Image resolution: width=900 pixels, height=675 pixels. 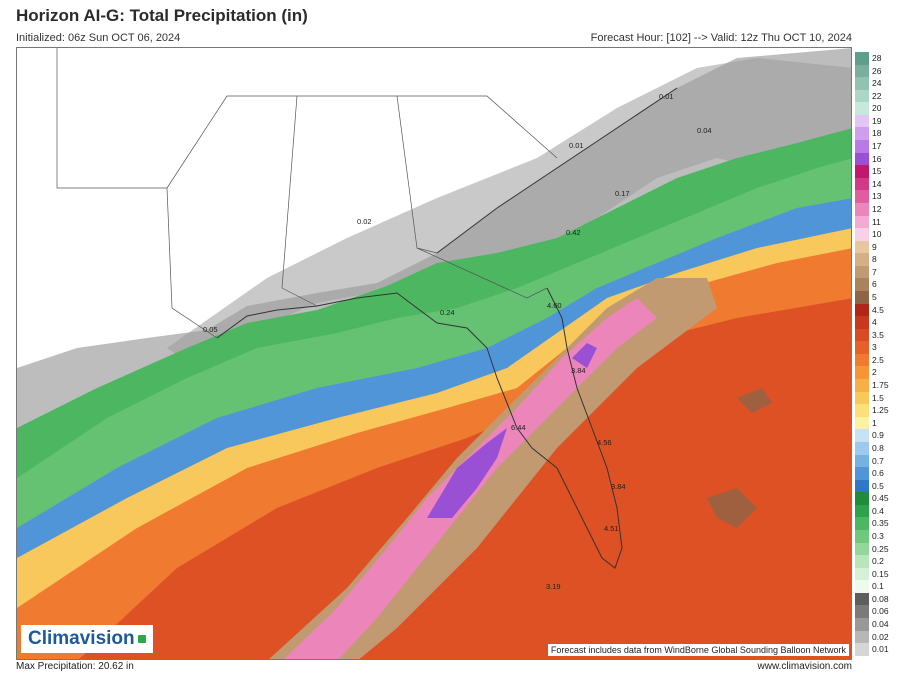 I want to click on legend-entry: 28, so click(x=876, y=58).